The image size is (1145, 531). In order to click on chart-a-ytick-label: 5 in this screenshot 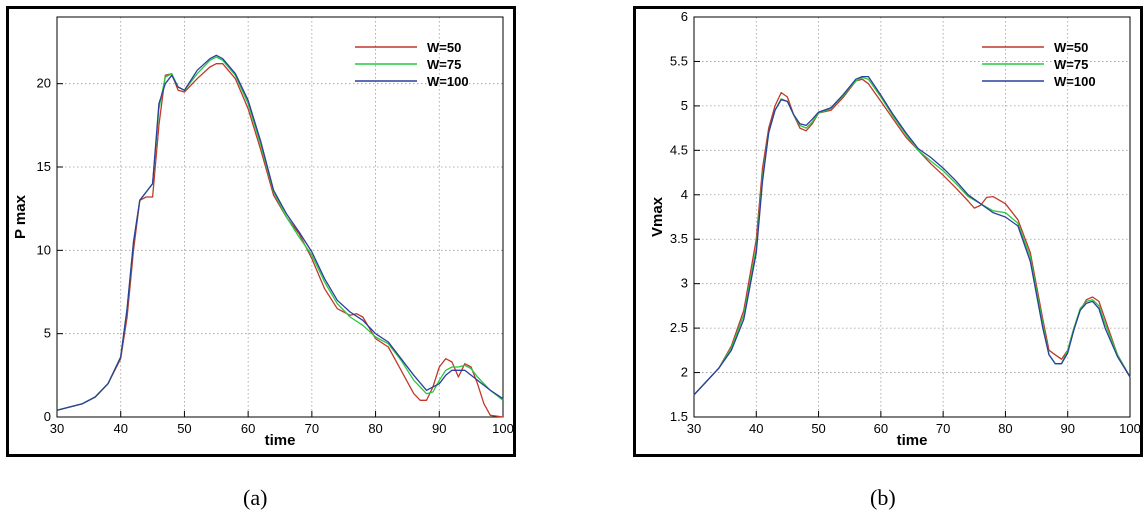, I will do `click(47, 333)`.